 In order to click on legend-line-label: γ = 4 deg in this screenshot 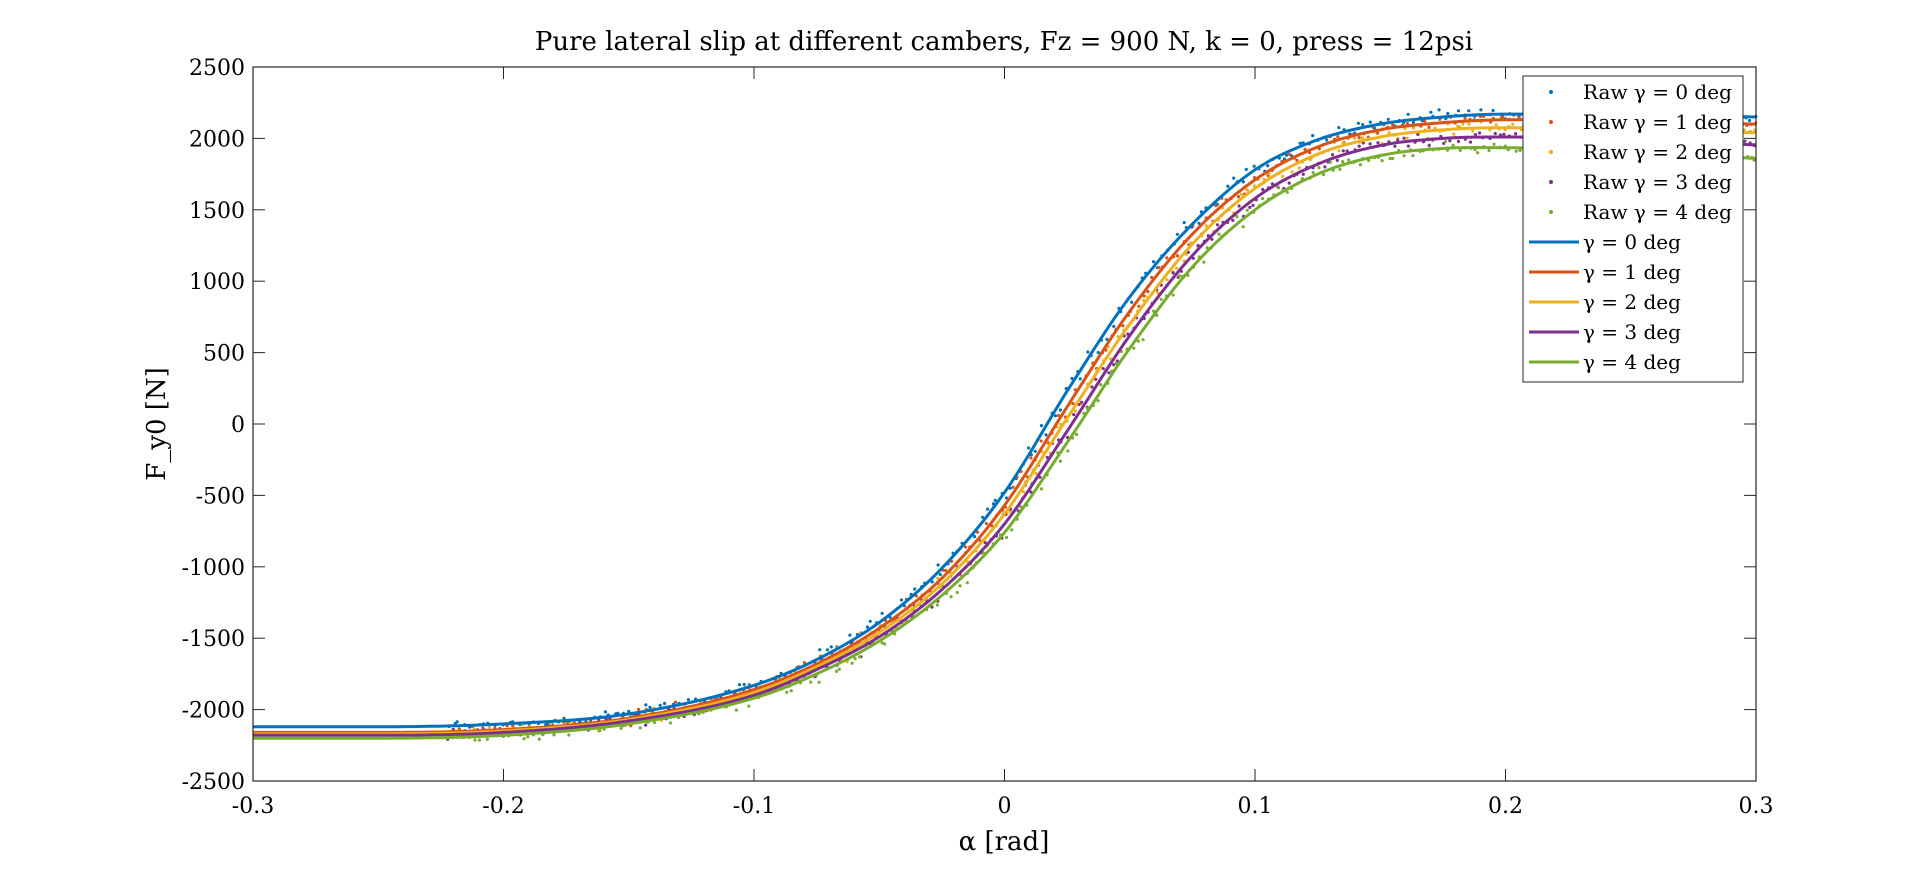, I will do `click(1632, 362)`.